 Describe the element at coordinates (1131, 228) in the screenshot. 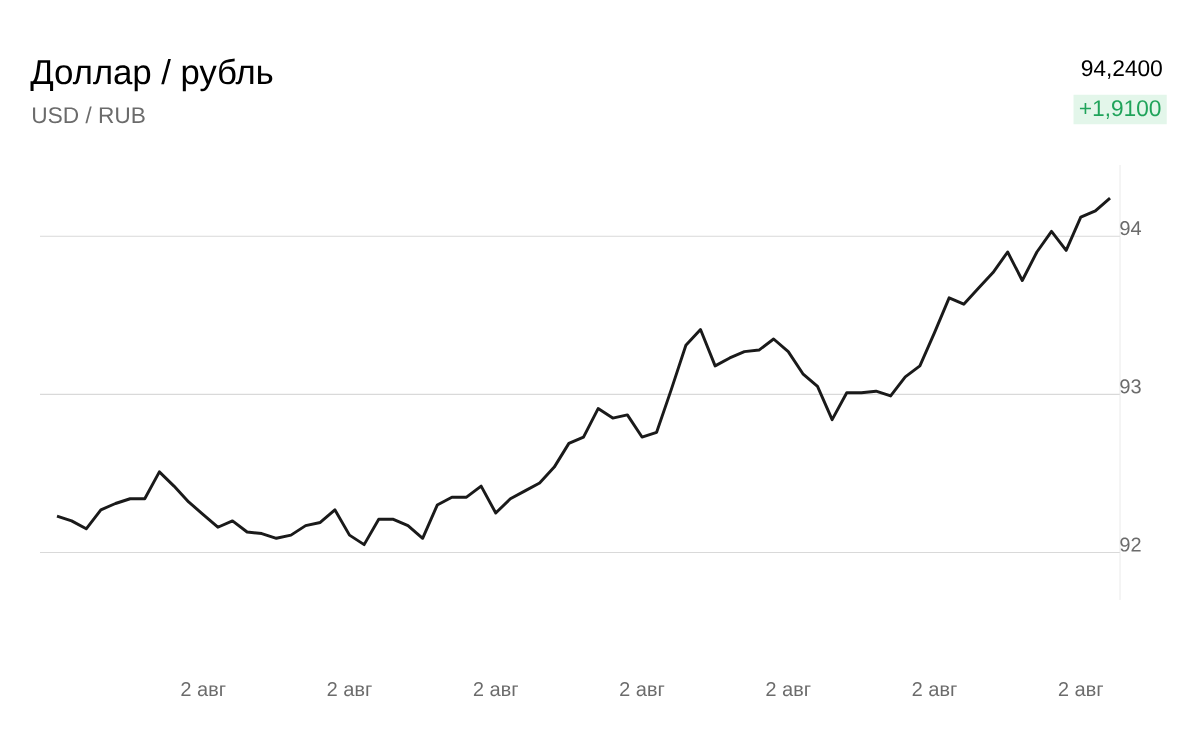

I see `y-tick-label: 94` at that location.